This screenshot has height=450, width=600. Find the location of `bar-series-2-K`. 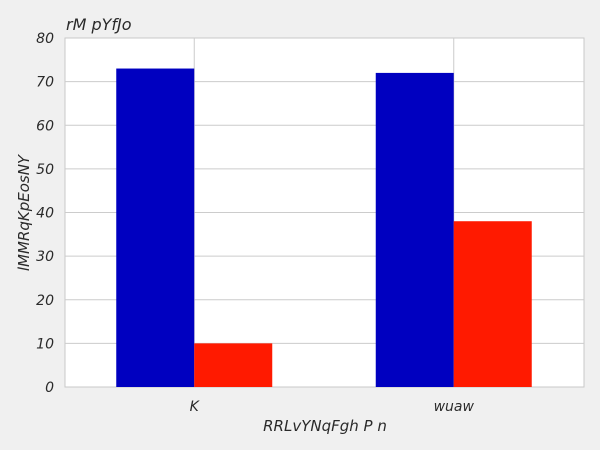

bar-series-2-K is located at coordinates (233, 365).